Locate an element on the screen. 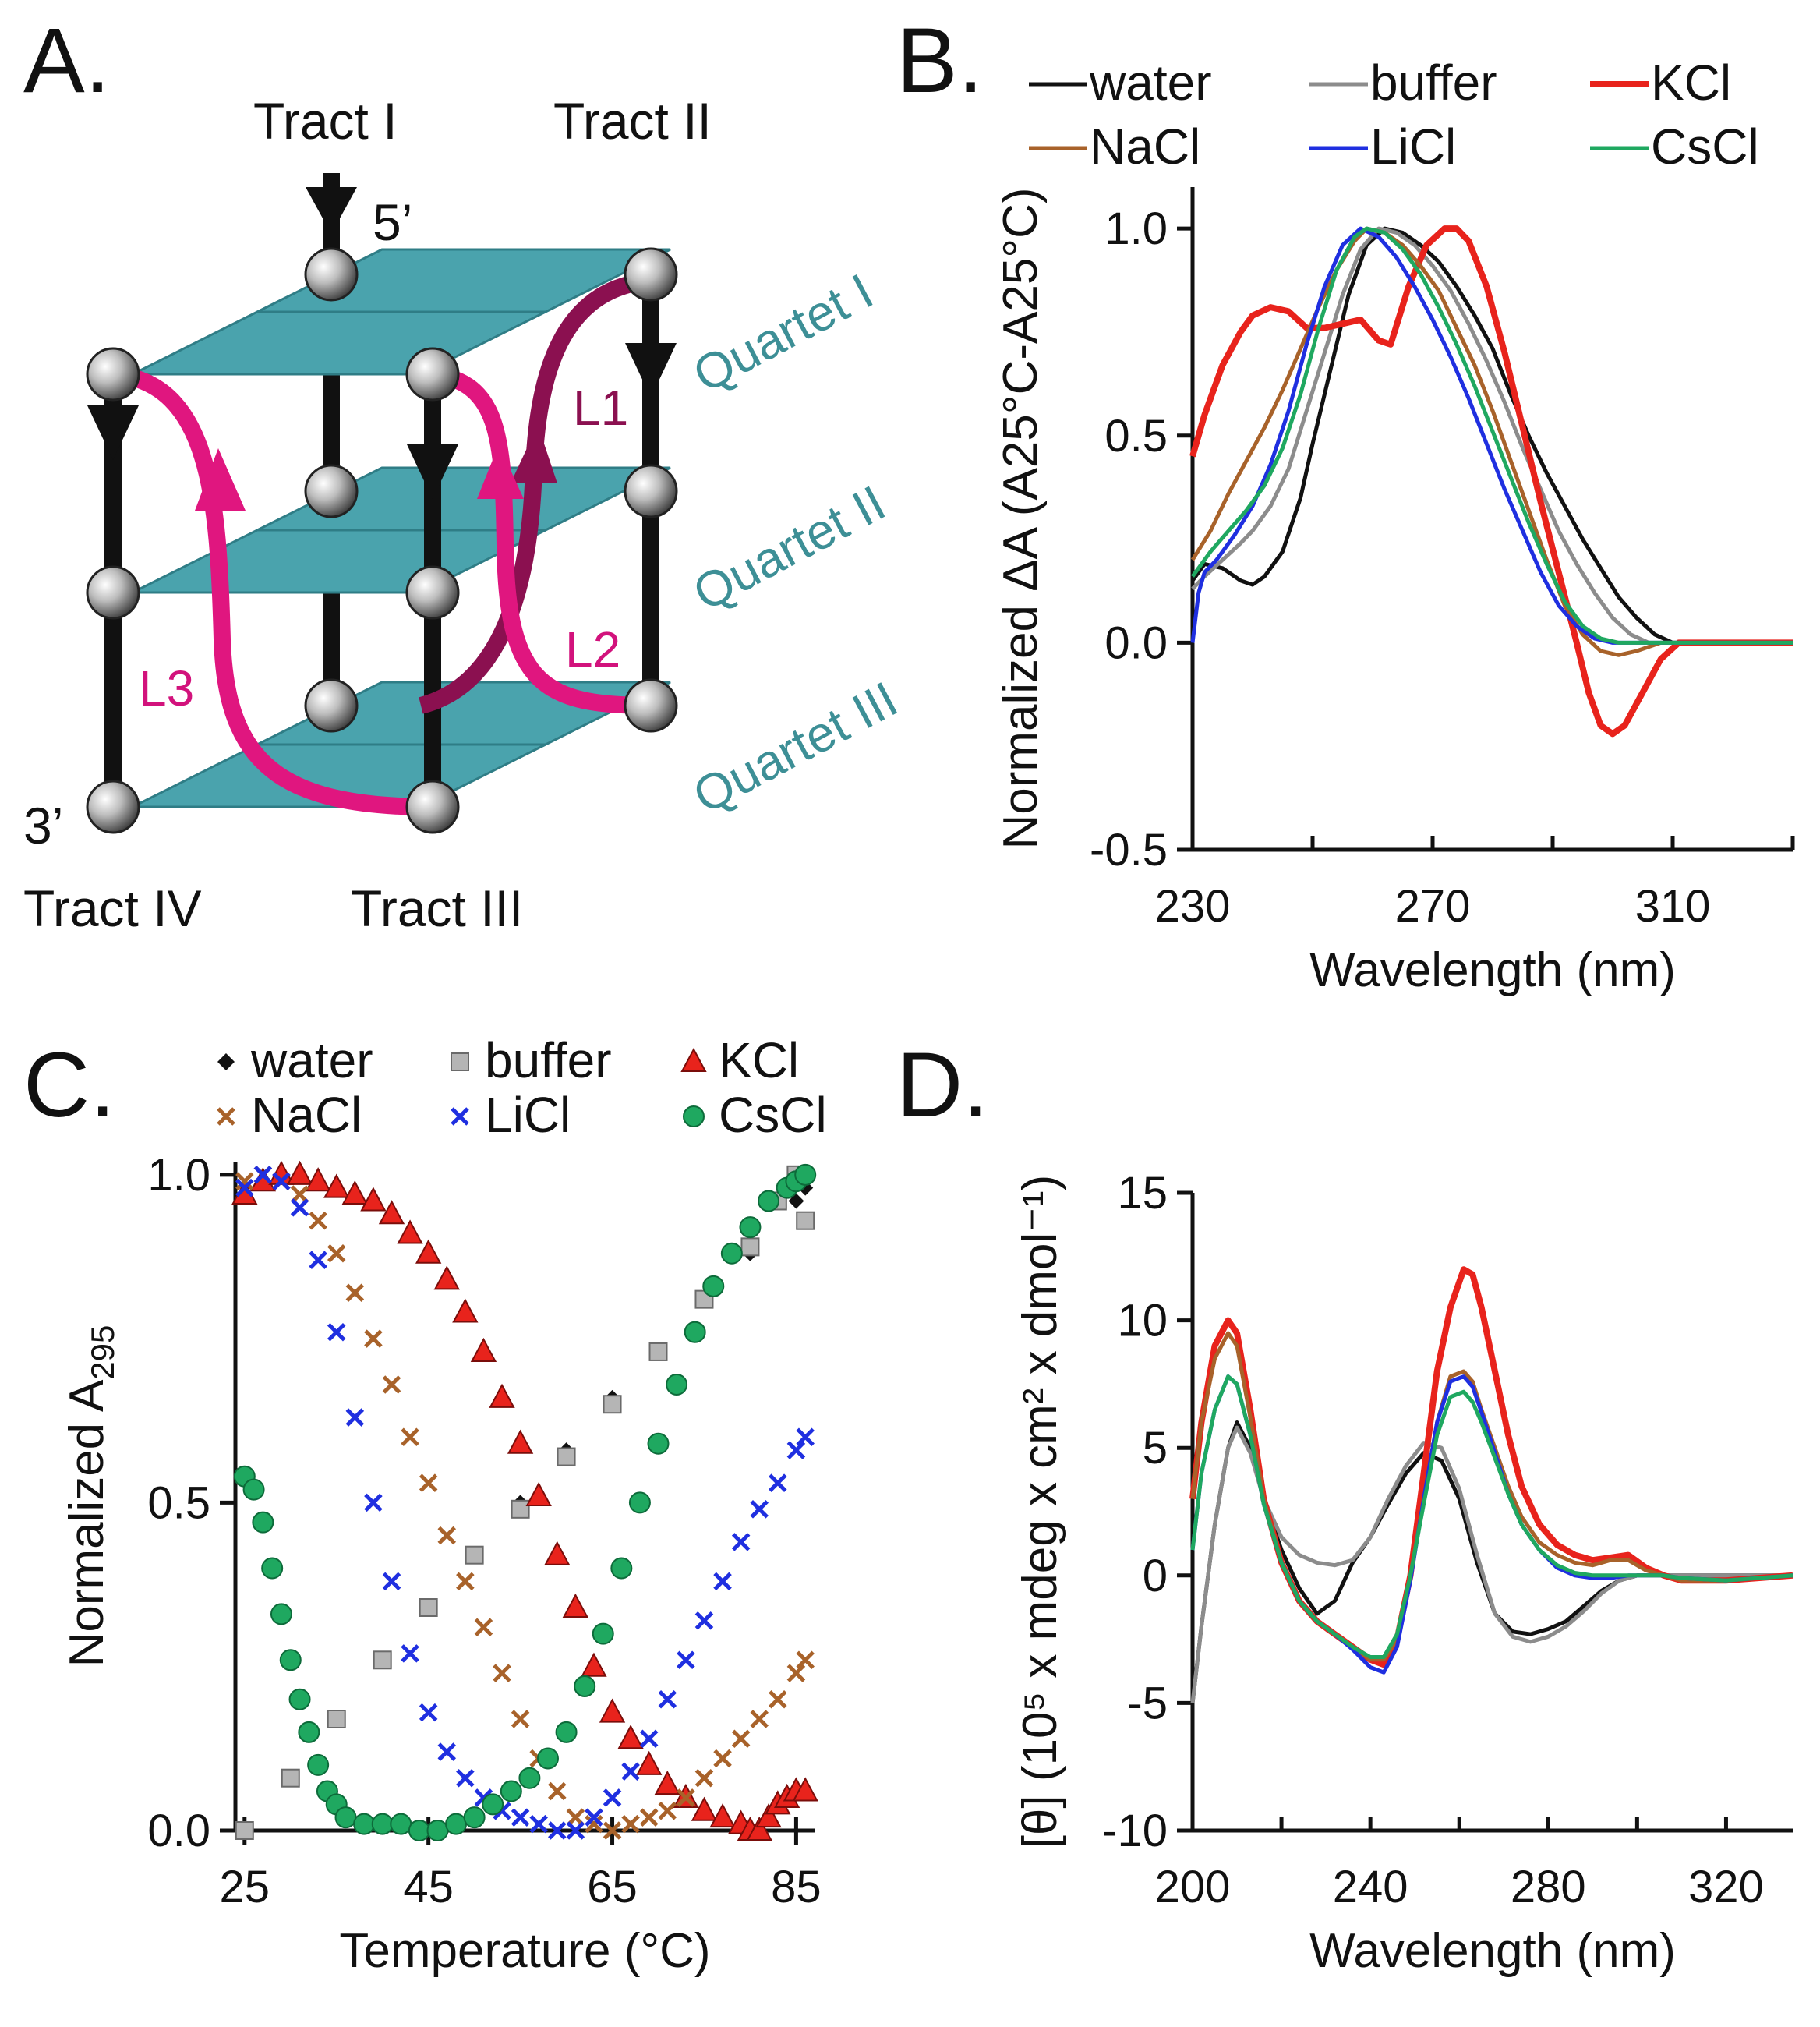 The width and height of the screenshot is (1820, 2027). legend-label-LiCl: LiCl is located at coordinates (1413, 147).